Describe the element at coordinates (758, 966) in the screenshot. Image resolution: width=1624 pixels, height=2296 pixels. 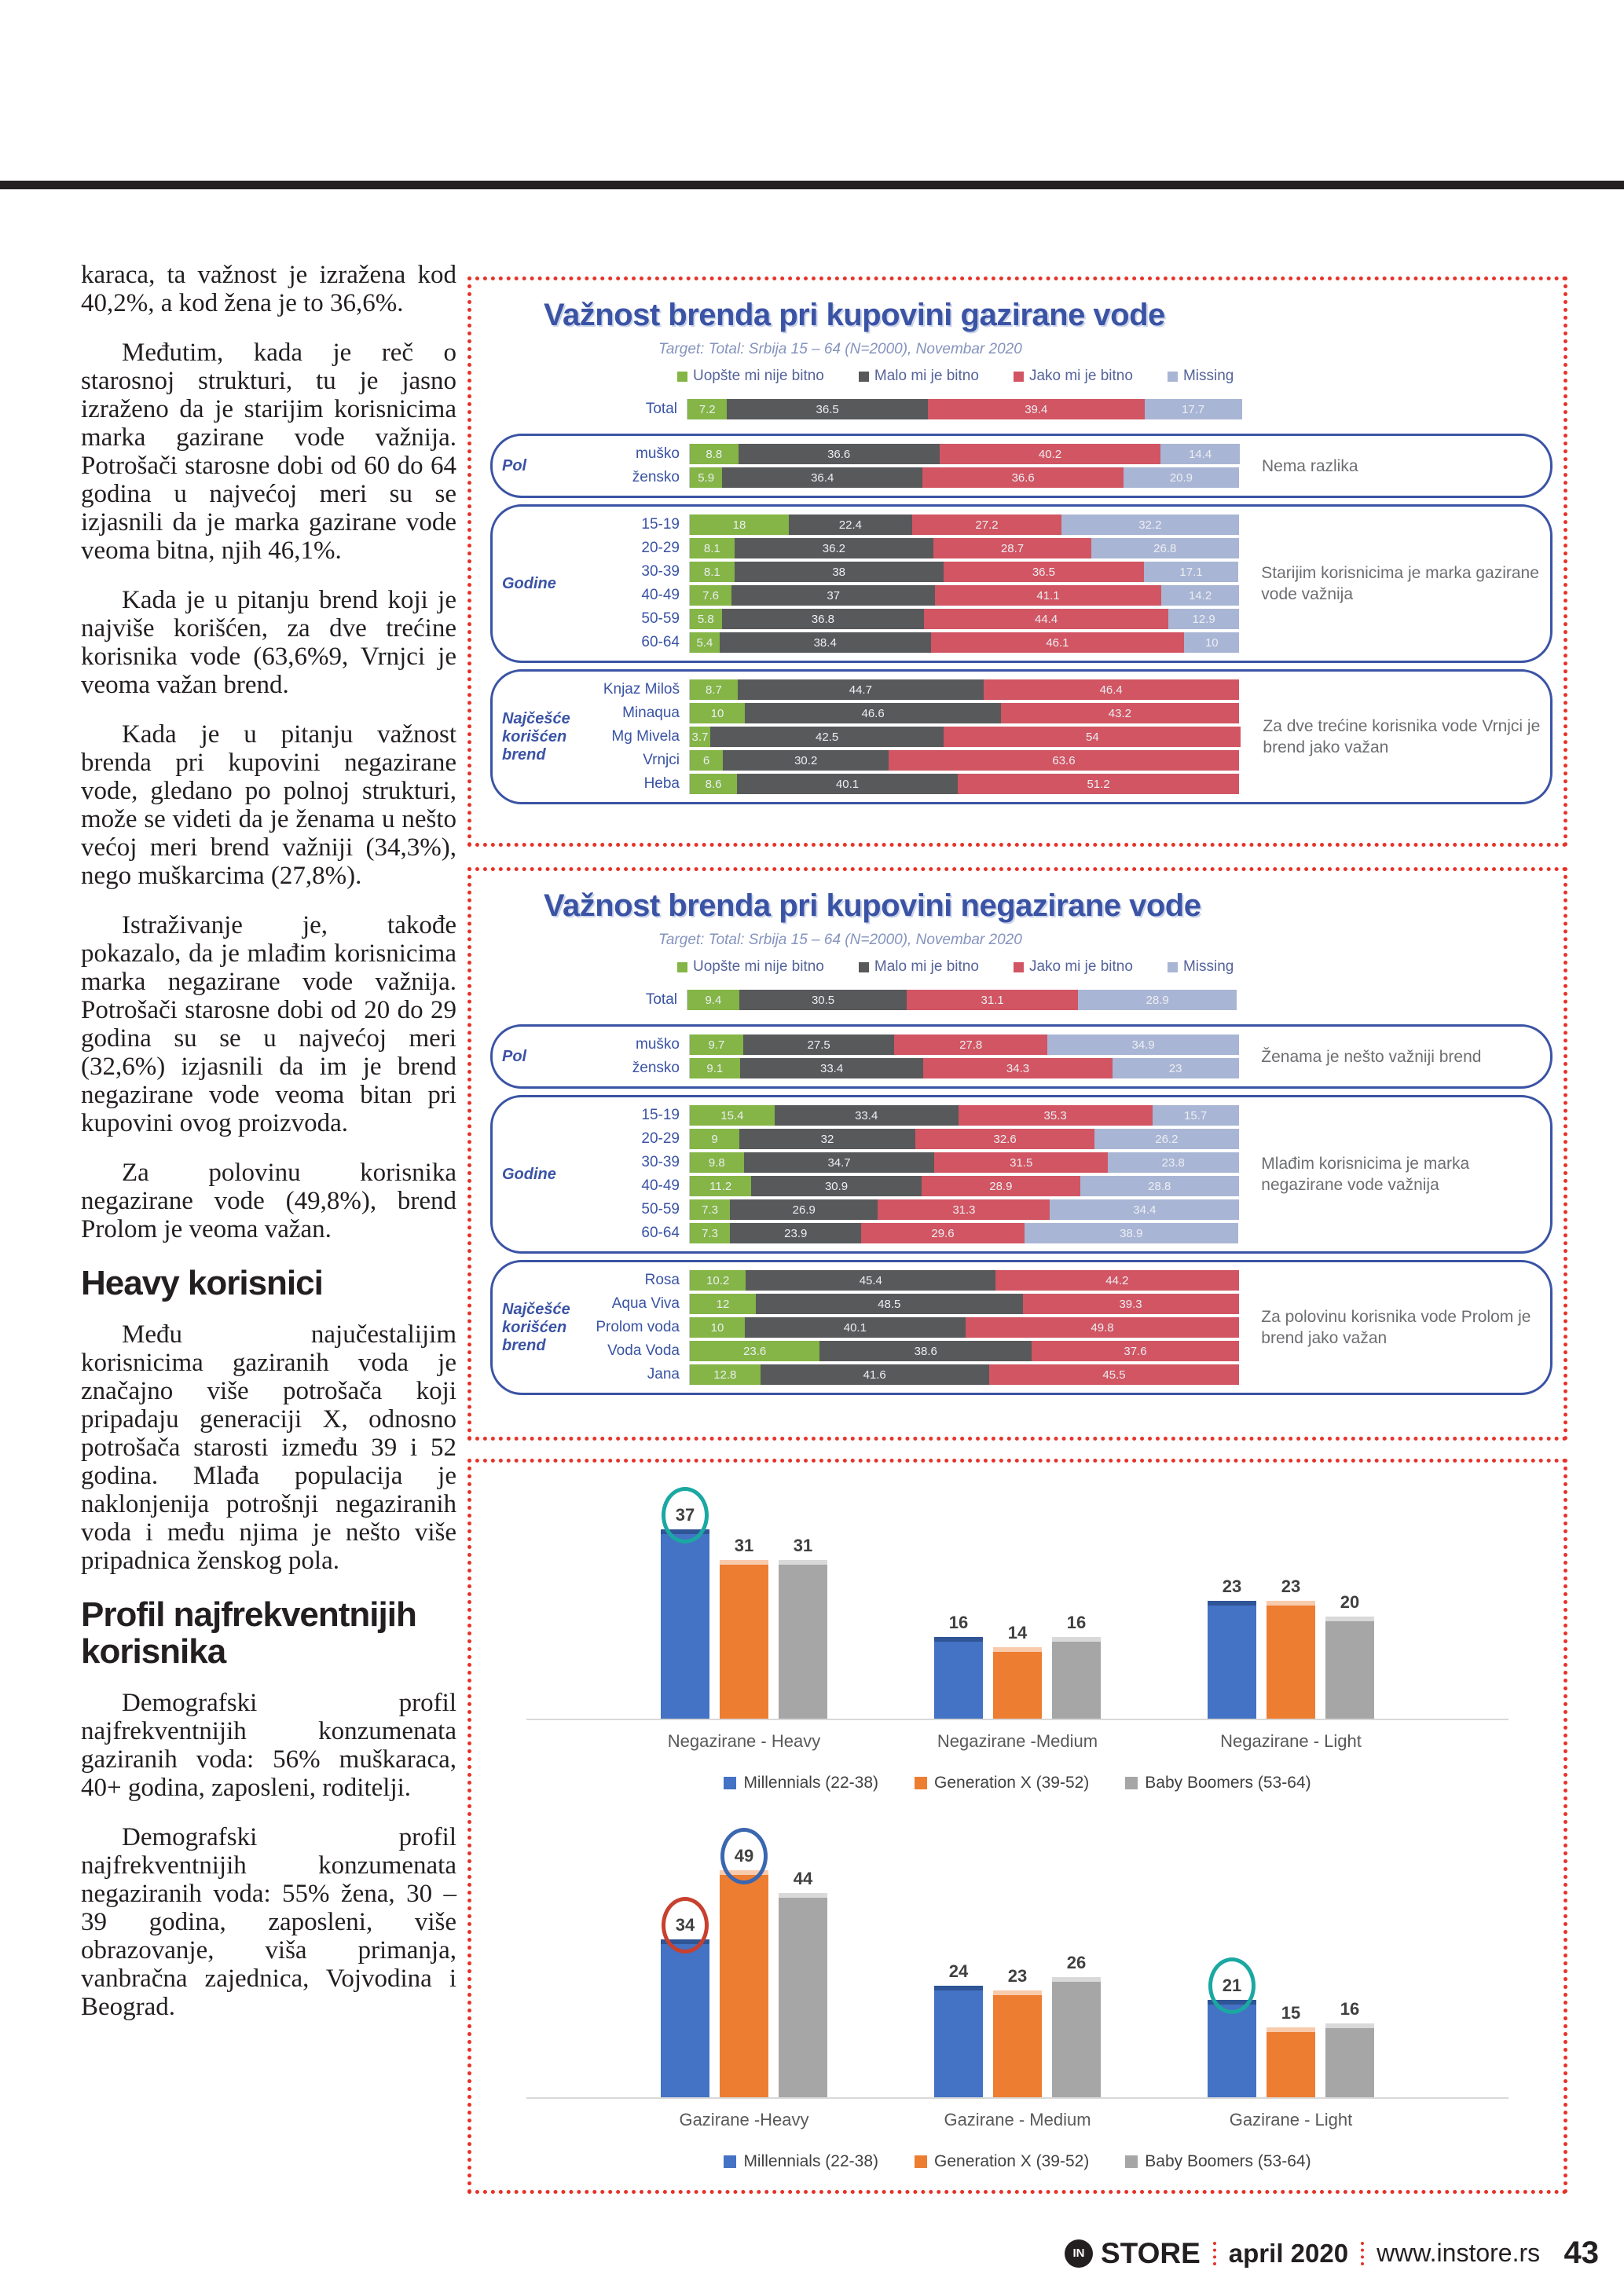
I see `legend-label: Uopšte mi nije bitno` at that location.